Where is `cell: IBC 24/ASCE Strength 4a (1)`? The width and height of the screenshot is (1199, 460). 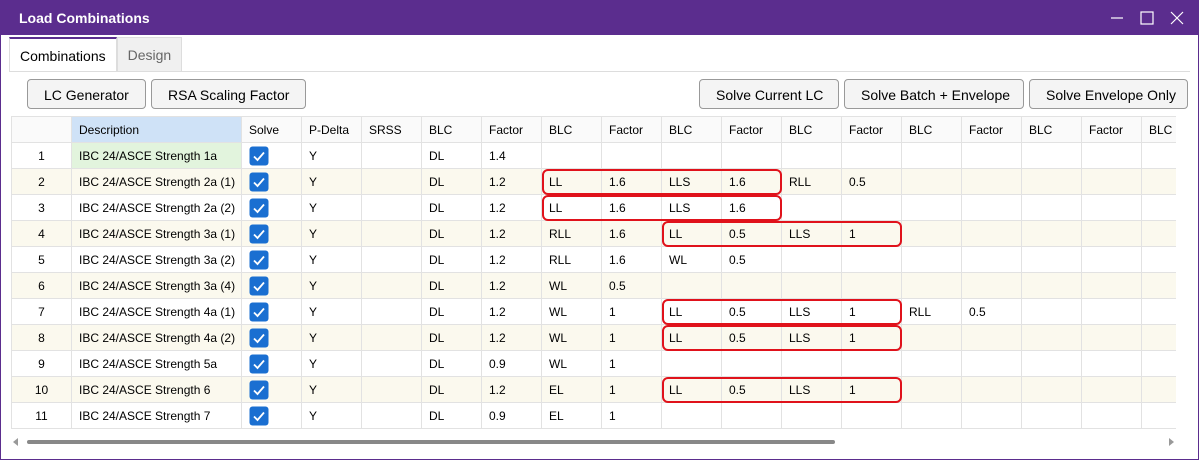 cell: IBC 24/ASCE Strength 4a (1) is located at coordinates (156, 311).